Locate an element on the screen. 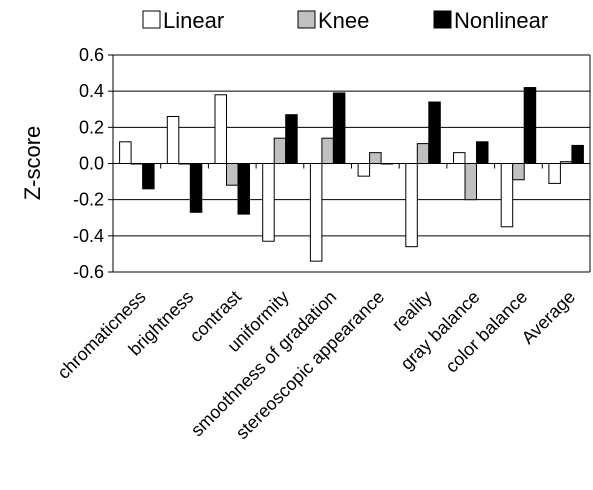 The image size is (593, 490). legend-label-knee: Knee is located at coordinates (343, 20).